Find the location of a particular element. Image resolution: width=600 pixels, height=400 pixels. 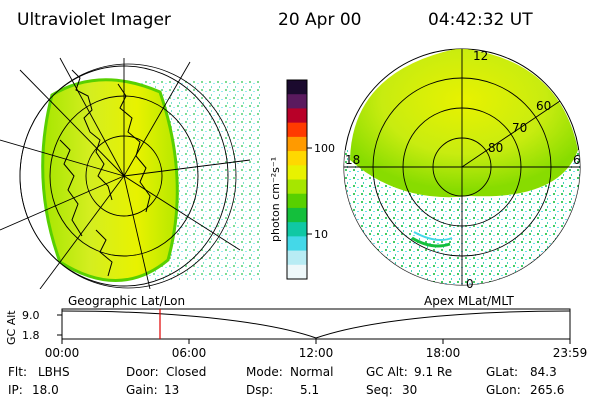

instrument-title: Ultraviolet Imager is located at coordinates (94, 20).